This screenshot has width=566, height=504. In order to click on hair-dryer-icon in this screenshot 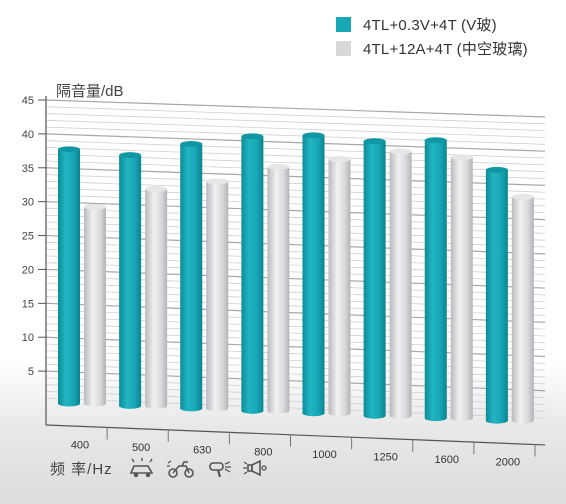, I will do `click(219, 470)`.